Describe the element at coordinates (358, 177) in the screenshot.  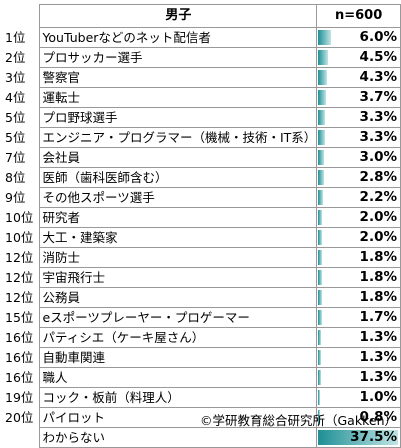
I see `percentage-cell: 2.8%` at that location.